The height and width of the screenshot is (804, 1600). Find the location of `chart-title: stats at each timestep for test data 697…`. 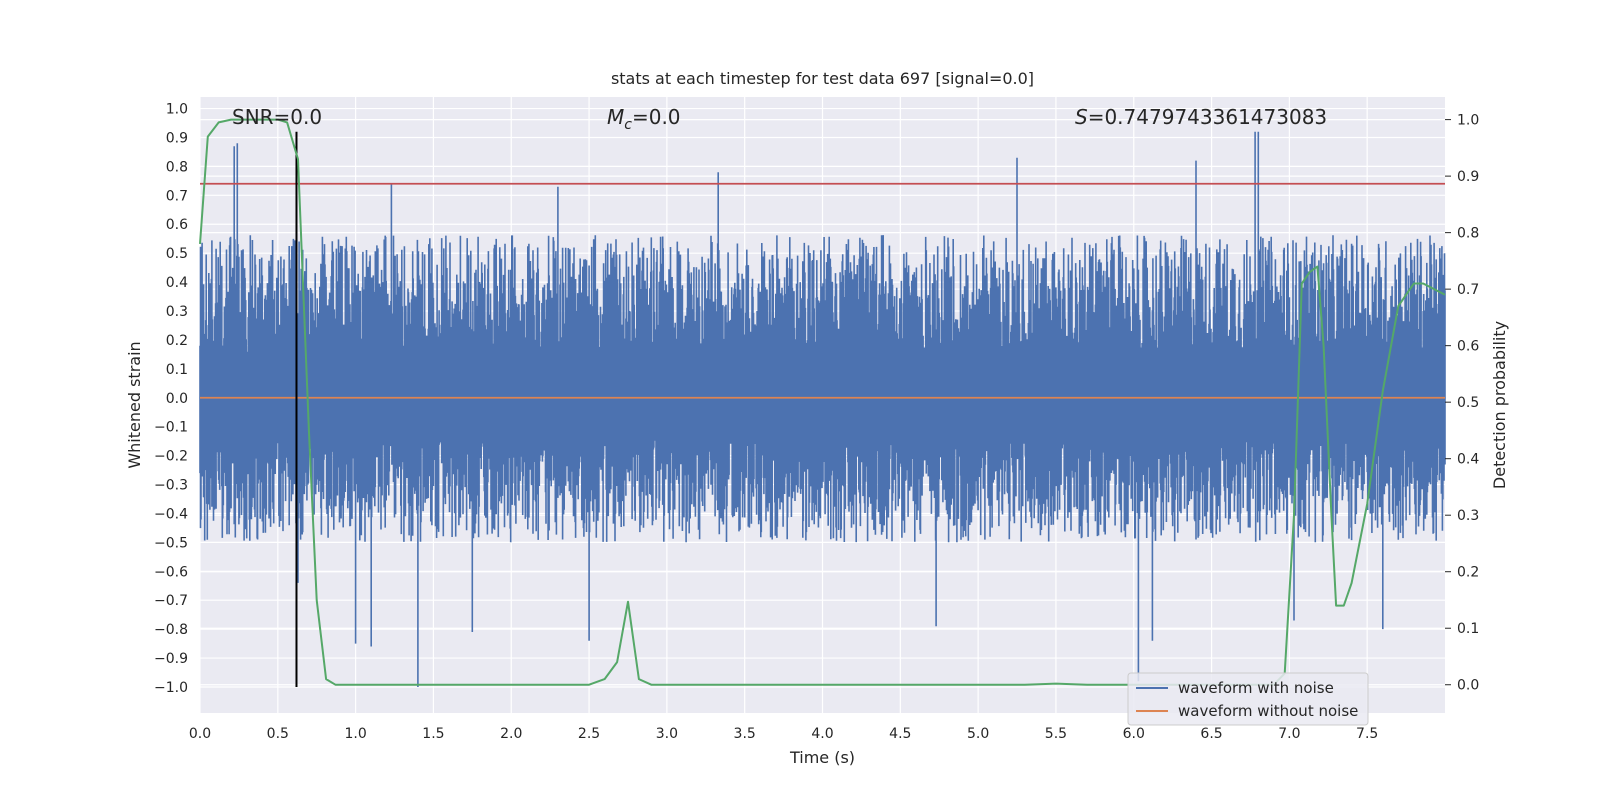

chart-title: stats at each timestep for test data 697… is located at coordinates (822, 78).